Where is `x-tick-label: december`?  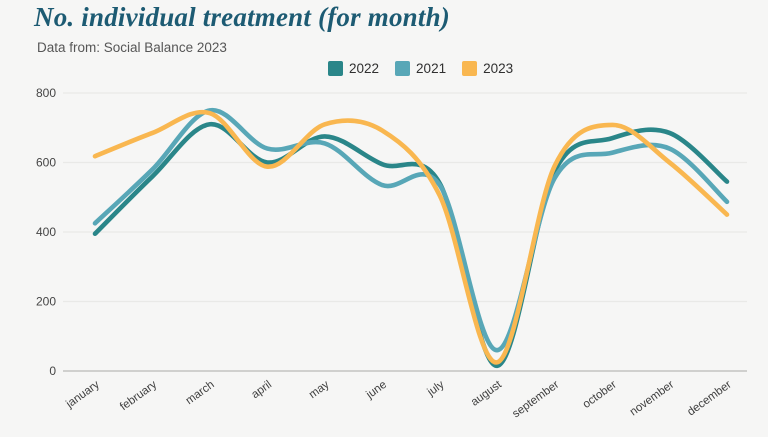 x-tick-label: december is located at coordinates (709, 399).